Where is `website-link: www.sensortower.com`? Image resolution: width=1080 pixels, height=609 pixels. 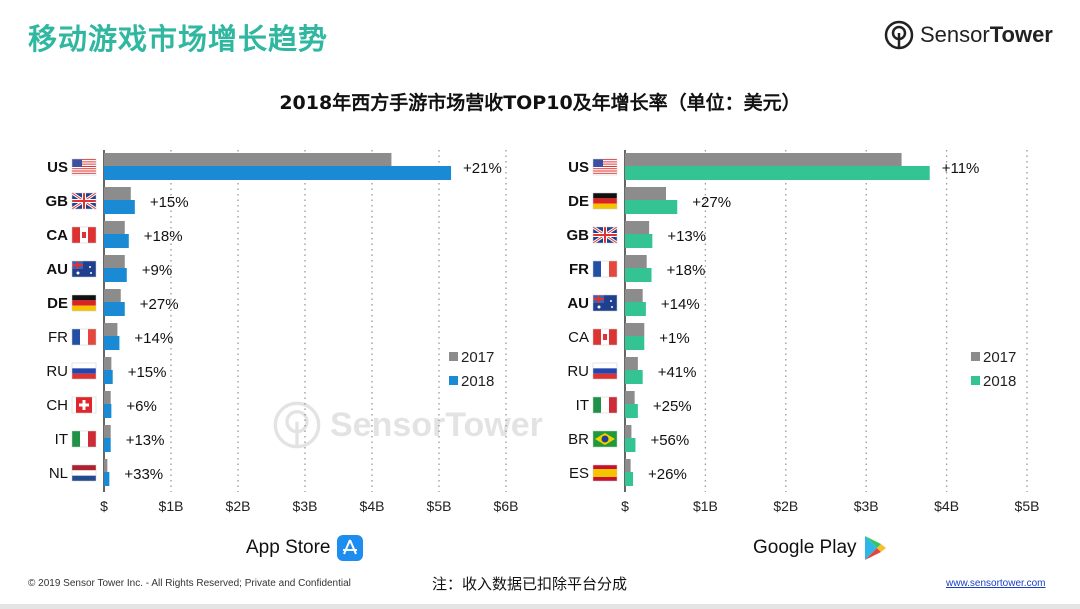 website-link: www.sensortower.com is located at coordinates (996, 583).